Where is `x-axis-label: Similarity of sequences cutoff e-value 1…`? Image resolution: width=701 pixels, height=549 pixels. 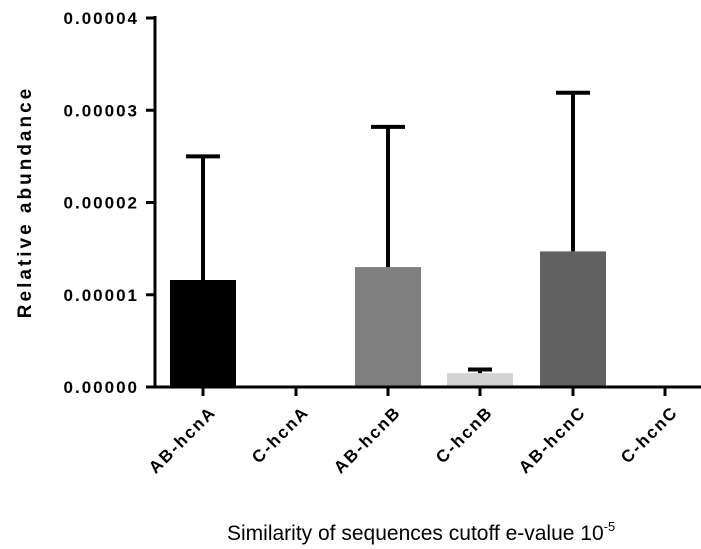 x-axis-label: Similarity of sequences cutoff e-value 1… is located at coordinates (421, 532).